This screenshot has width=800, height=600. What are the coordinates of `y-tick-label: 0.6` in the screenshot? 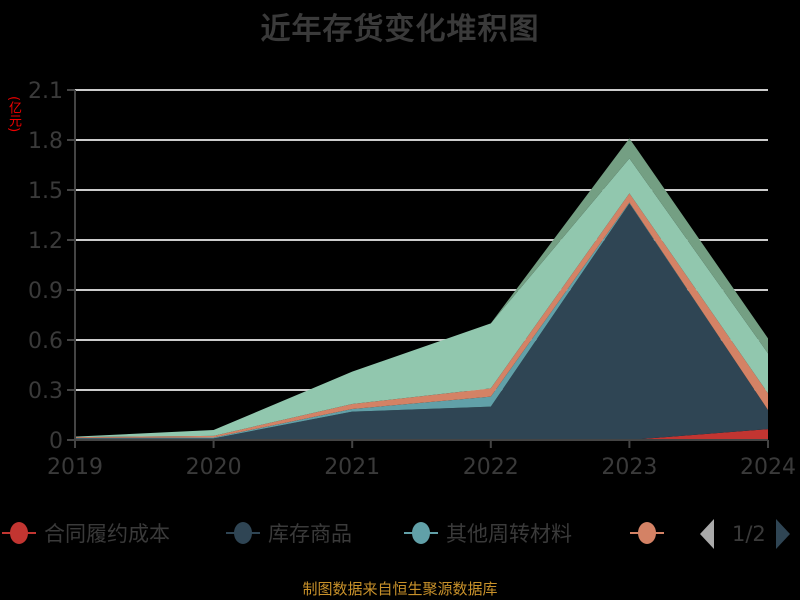 It's located at (45, 341).